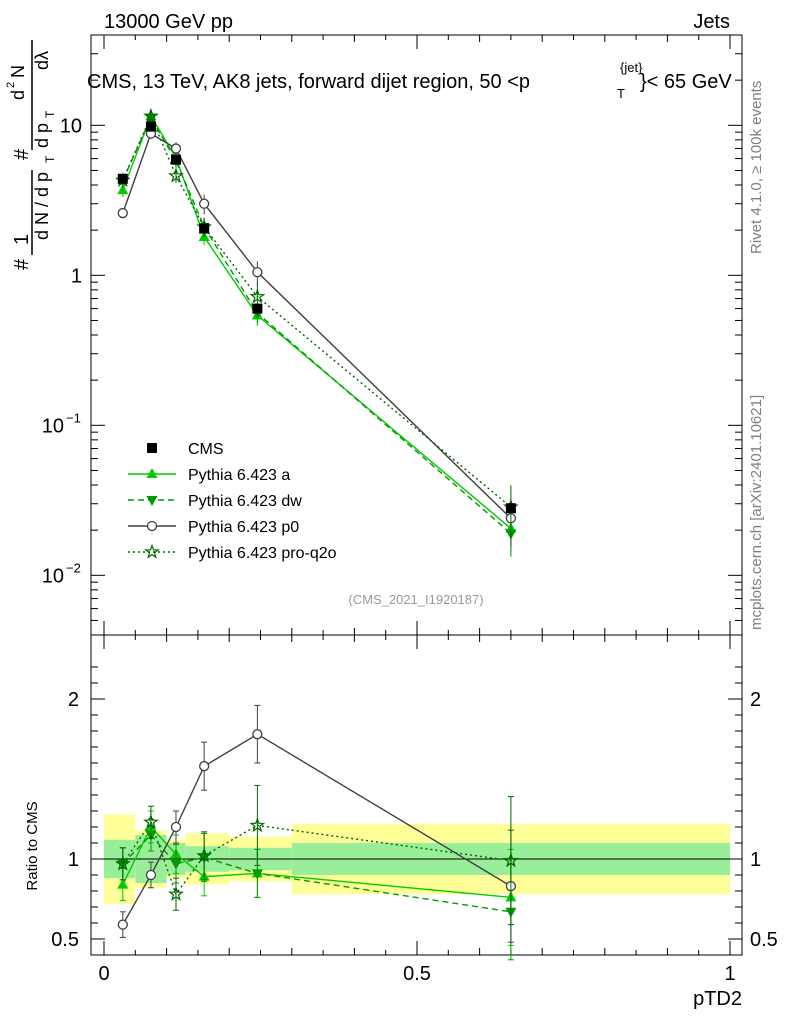 Image resolution: width=786 pixels, height=1024 pixels. Describe the element at coordinates (32, 845) in the screenshot. I see `ratio-y-label: Ratio to CMS` at that location.